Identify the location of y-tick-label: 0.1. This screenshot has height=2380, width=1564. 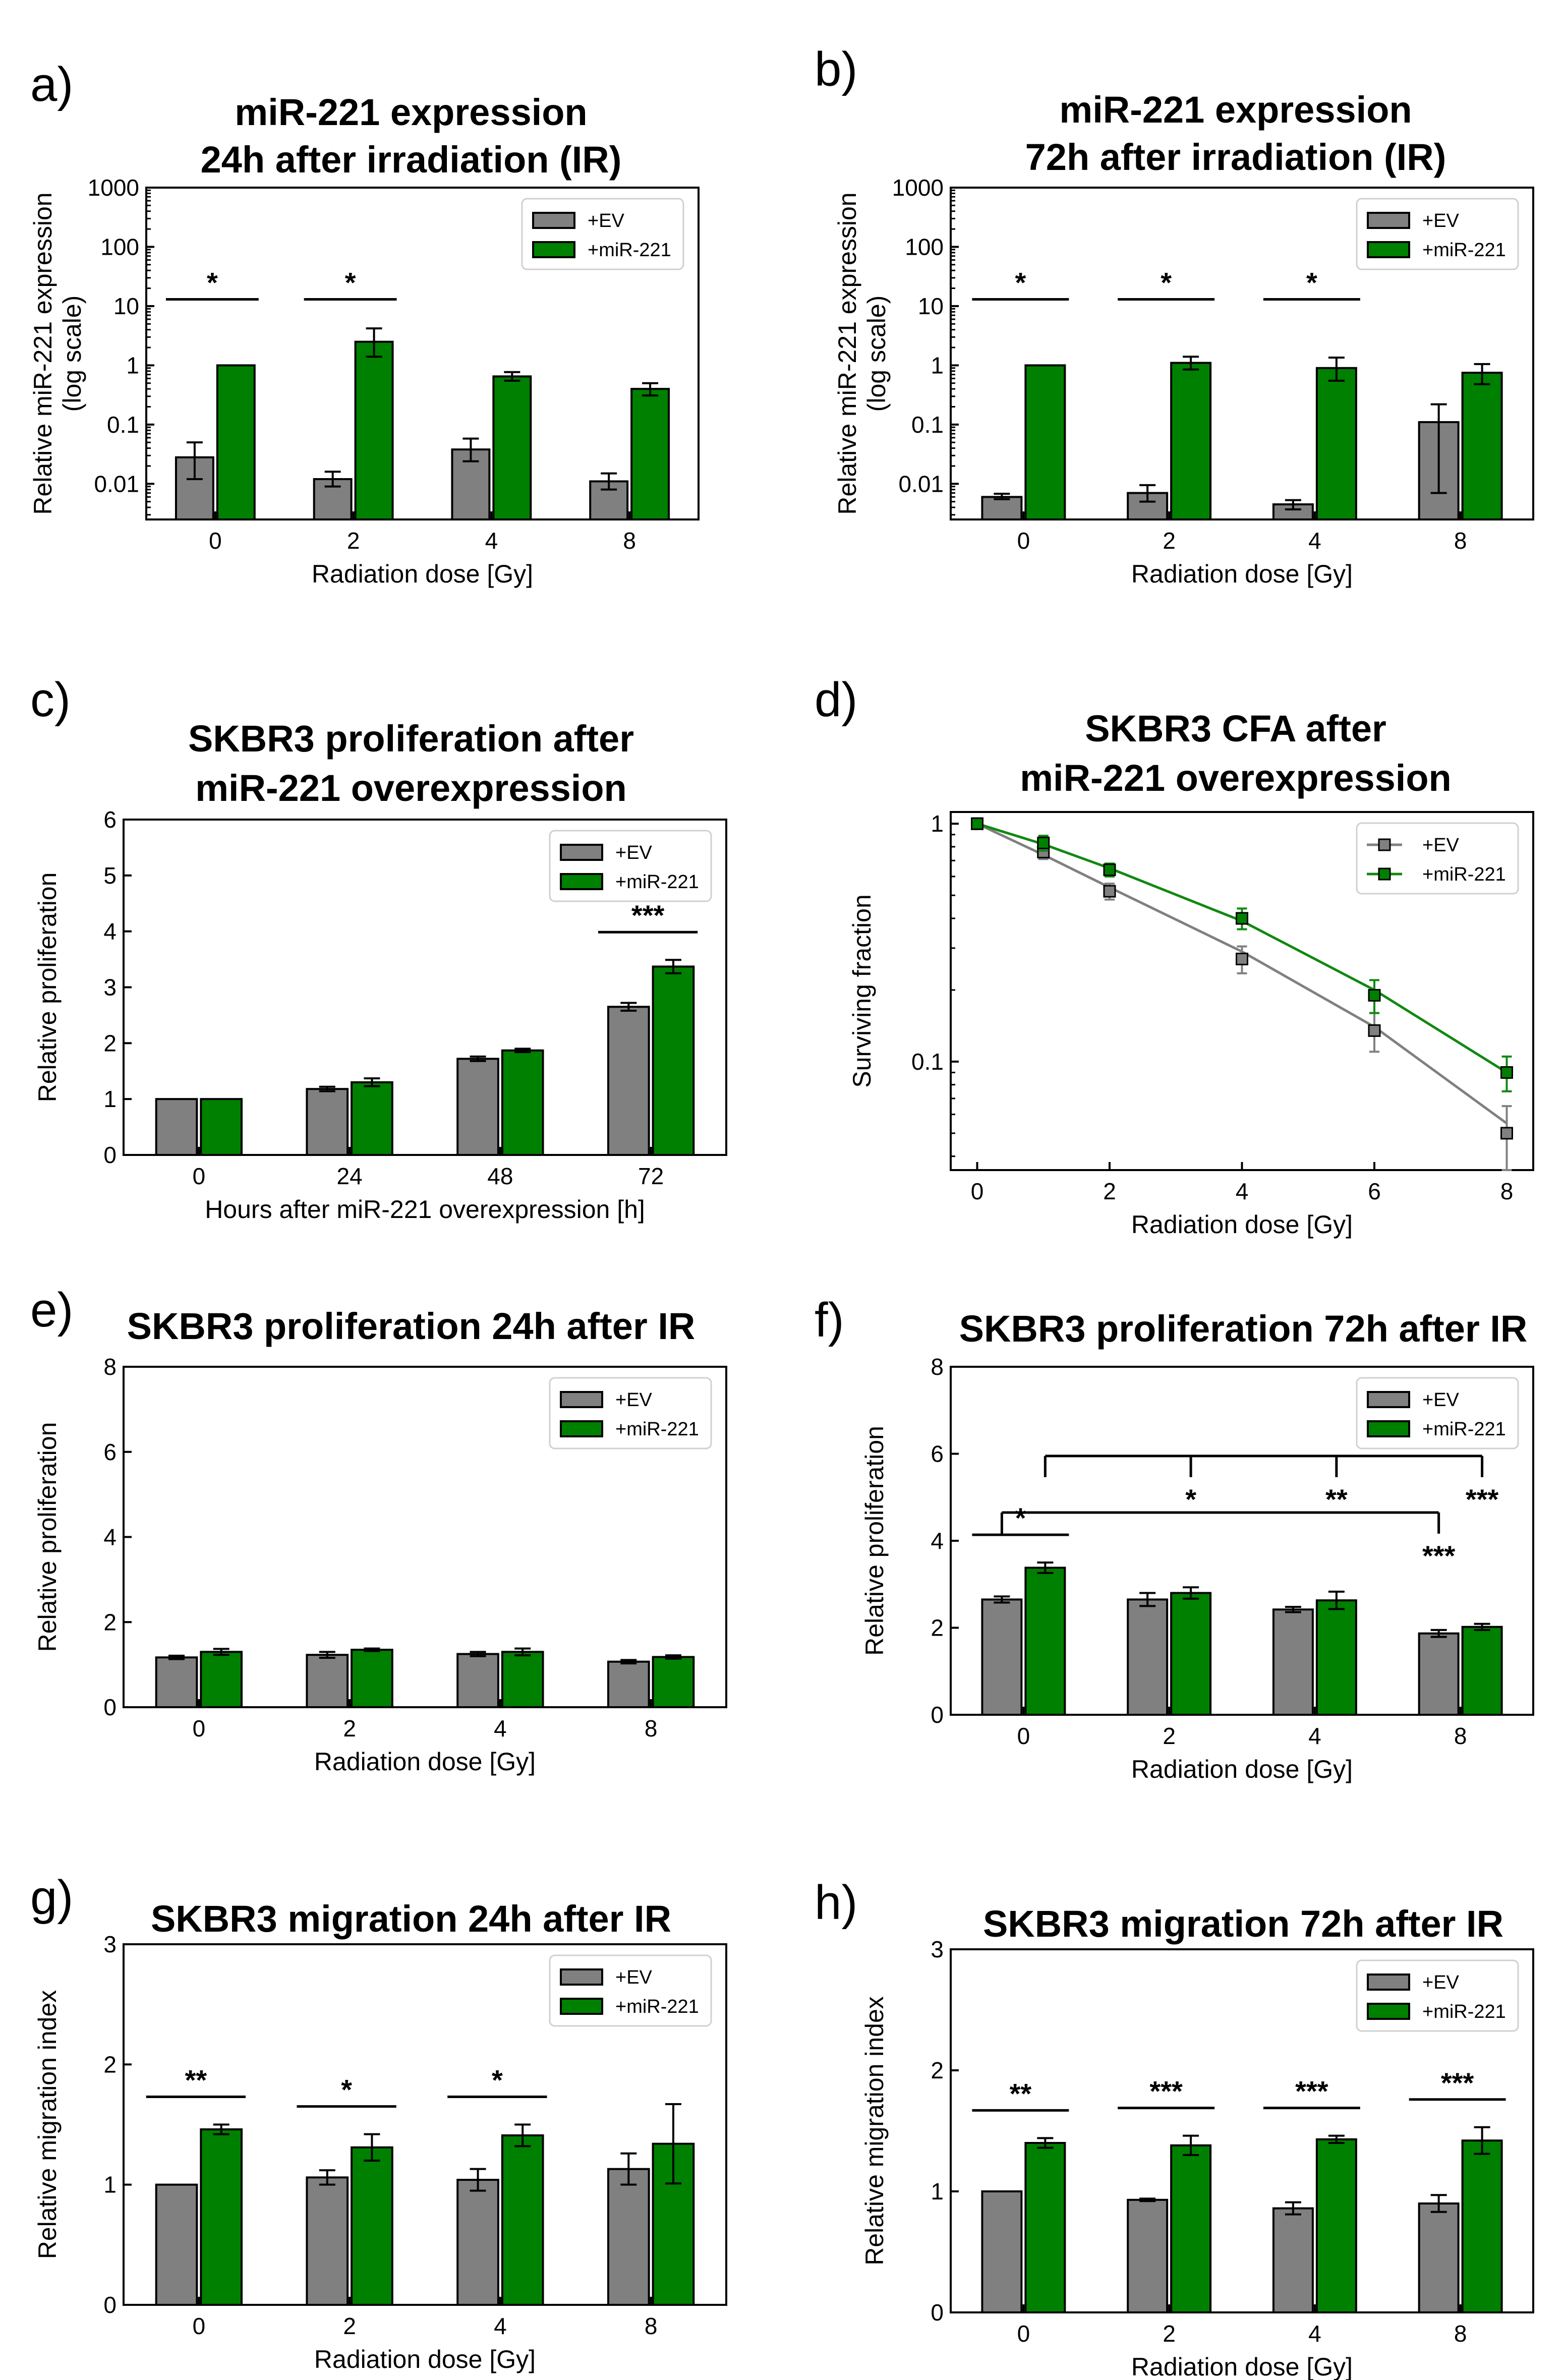
(927, 425).